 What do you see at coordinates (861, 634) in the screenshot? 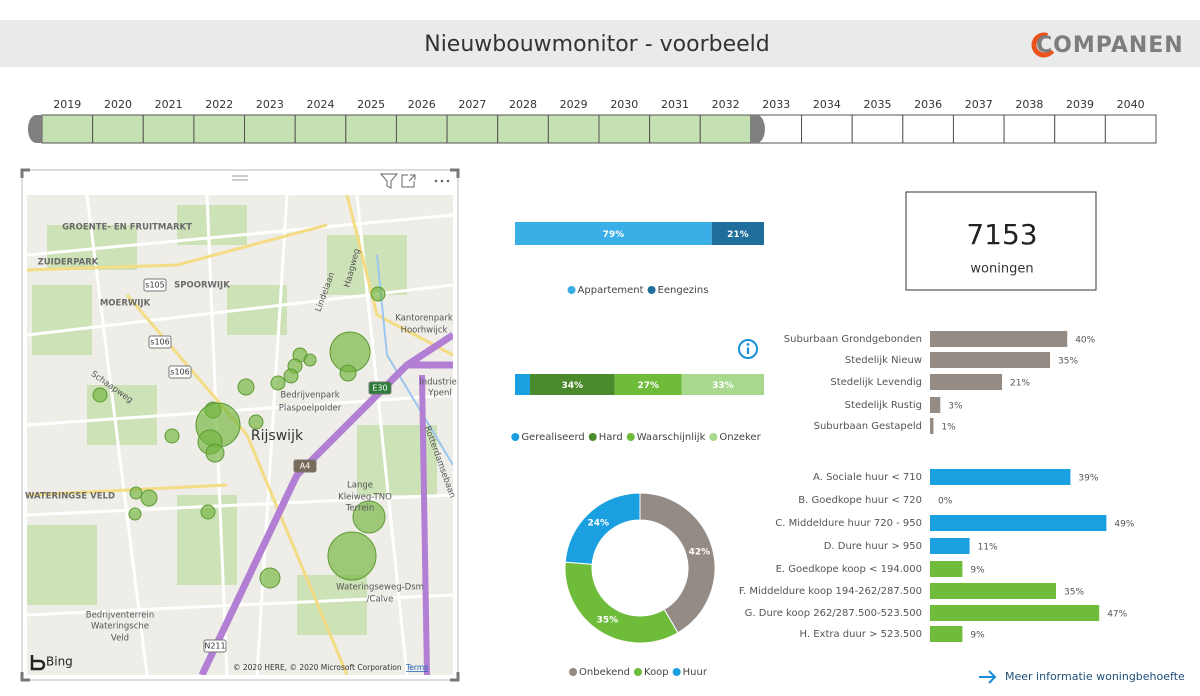
I see `category-label: H. Extra duur > 523.500` at bounding box center [861, 634].